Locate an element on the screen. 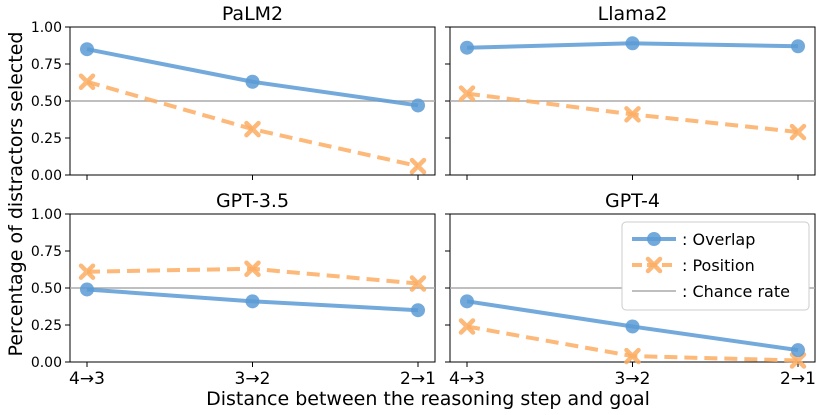  legend-box is located at coordinates (715, 266).